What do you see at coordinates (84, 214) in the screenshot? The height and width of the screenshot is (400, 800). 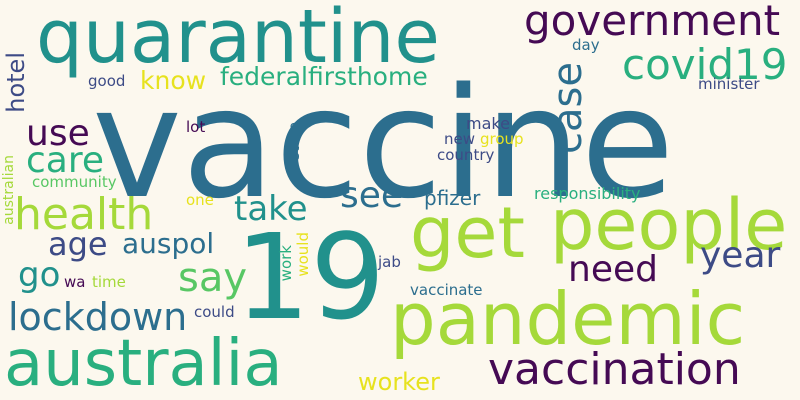 I see `word-health: health` at bounding box center [84, 214].